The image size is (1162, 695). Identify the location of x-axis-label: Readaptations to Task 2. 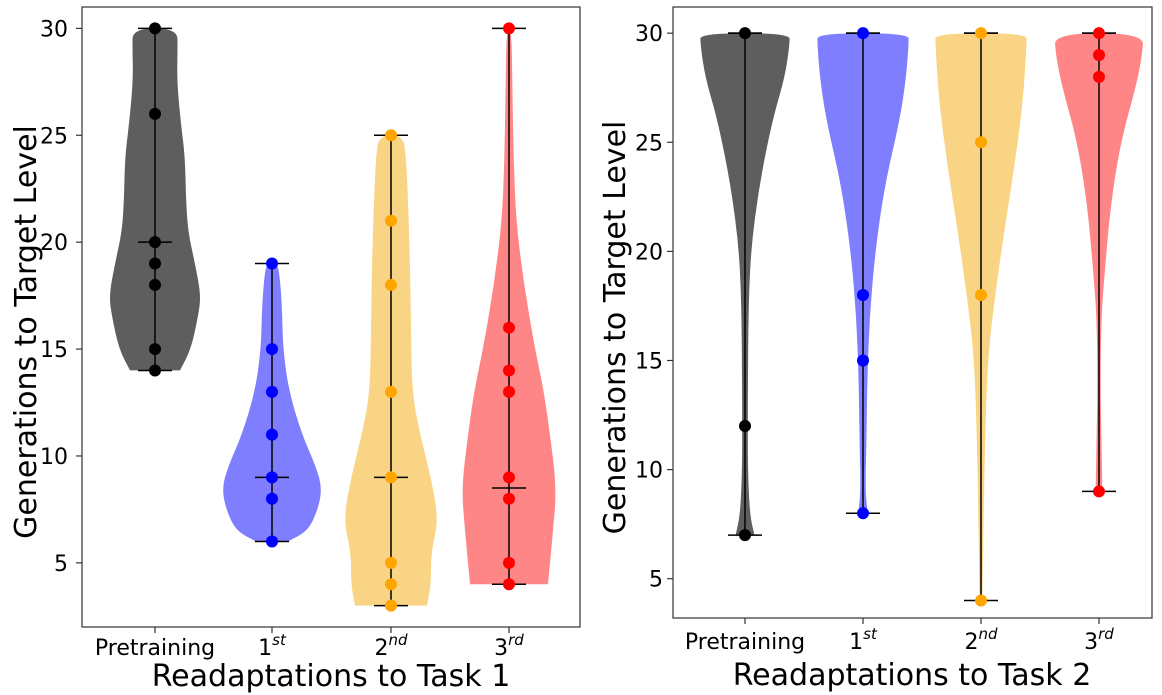
(912, 675).